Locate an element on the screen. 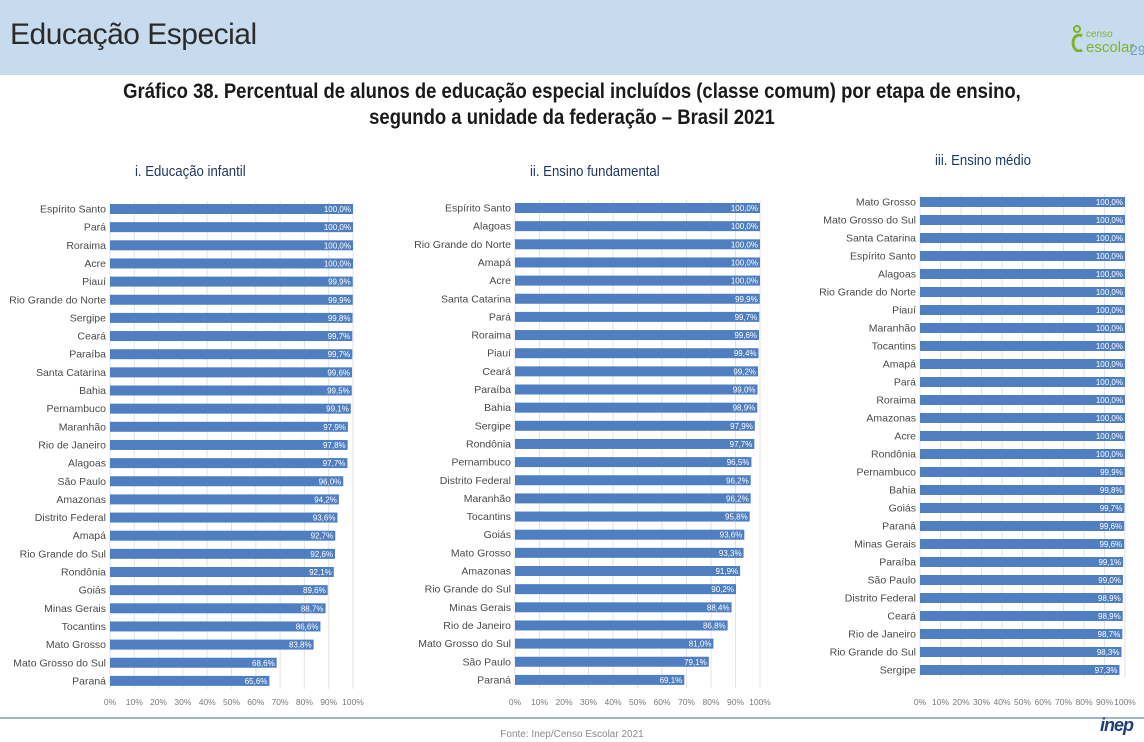 Image resolution: width=1144 pixels, height=742 pixels. inep-logo: inep is located at coordinates (1117, 725).